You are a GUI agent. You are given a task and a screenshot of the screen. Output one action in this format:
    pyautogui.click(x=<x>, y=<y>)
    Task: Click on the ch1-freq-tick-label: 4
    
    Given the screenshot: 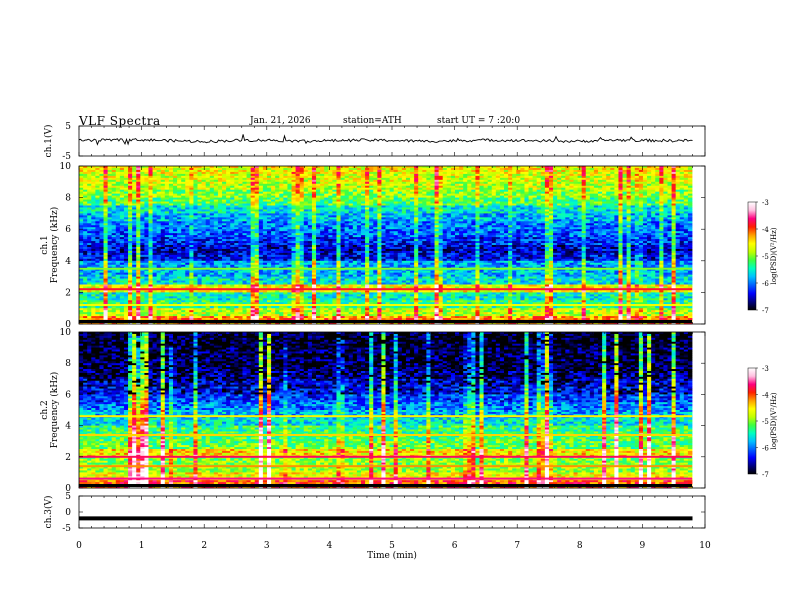 What is the action you would take?
    pyautogui.click(x=68, y=262)
    